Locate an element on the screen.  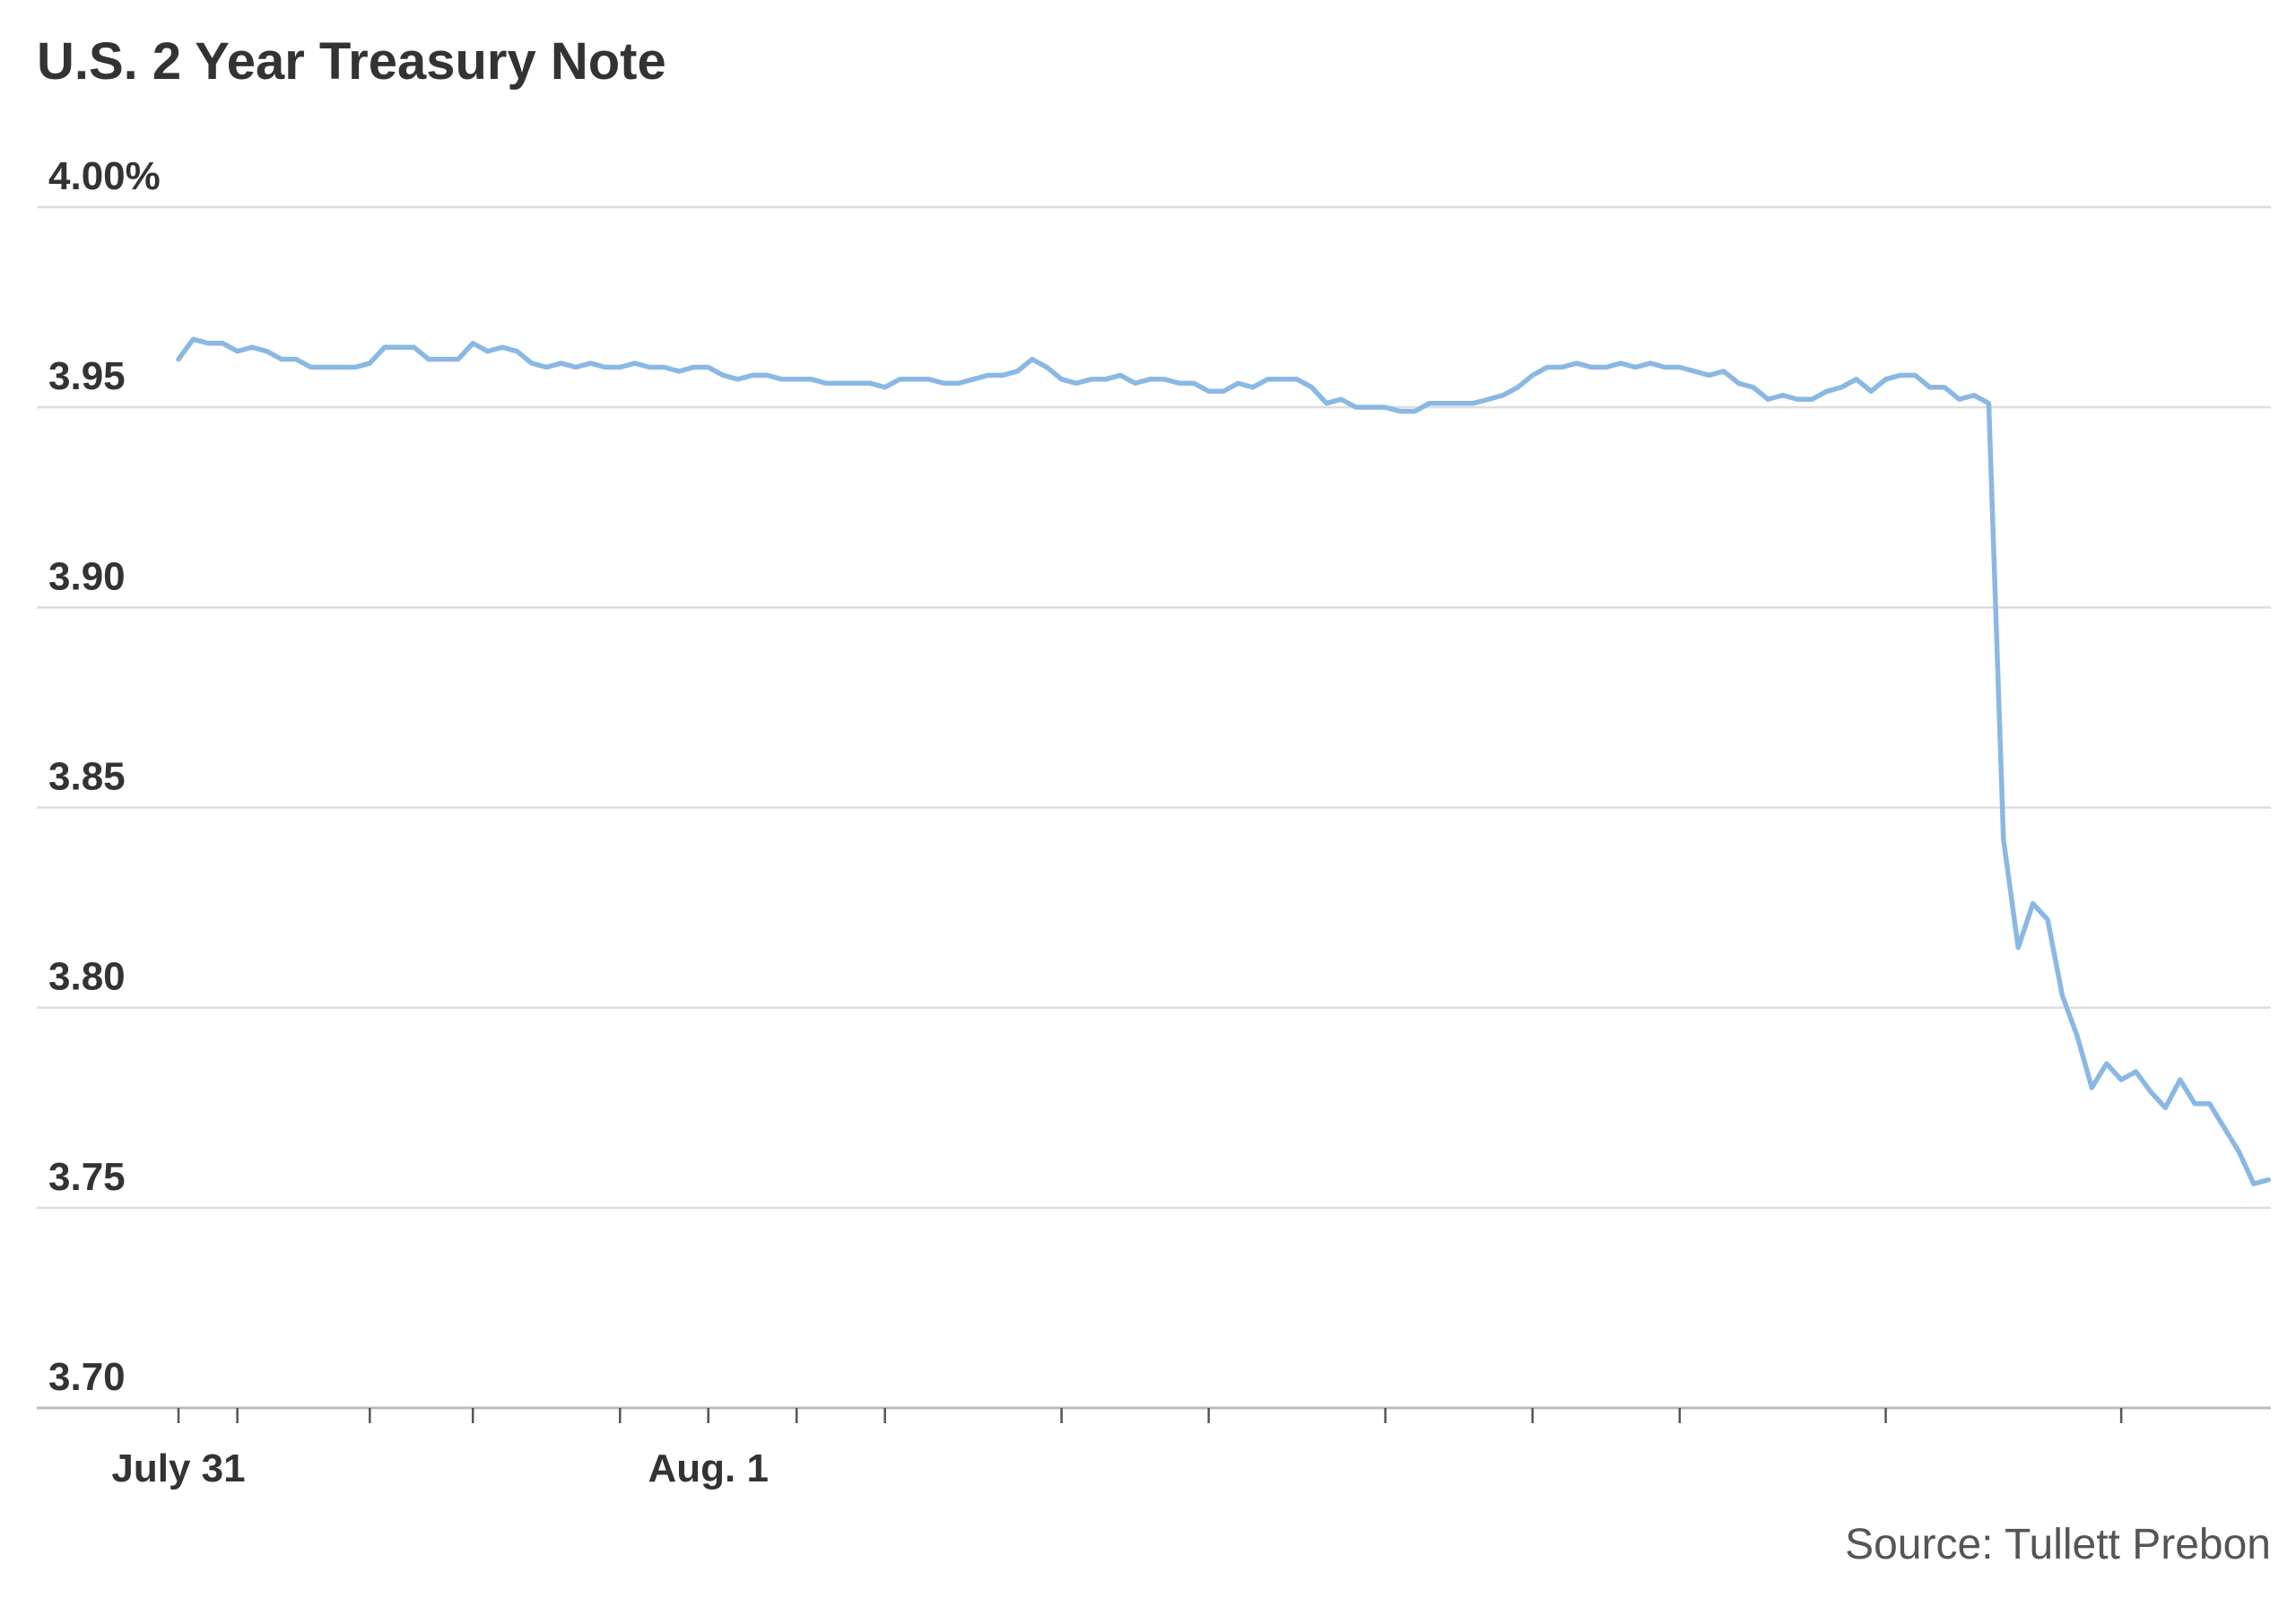
y-tick-label: 3.75 is located at coordinates (87, 1177).